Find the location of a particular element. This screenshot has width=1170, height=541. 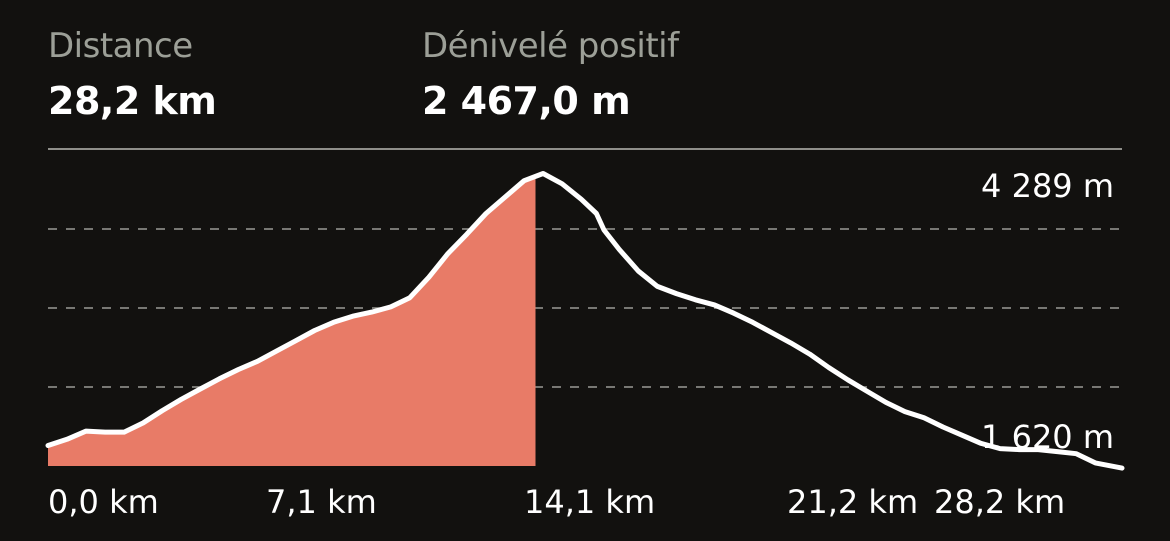

x-tick-label: 0,0 km is located at coordinates (103, 502).